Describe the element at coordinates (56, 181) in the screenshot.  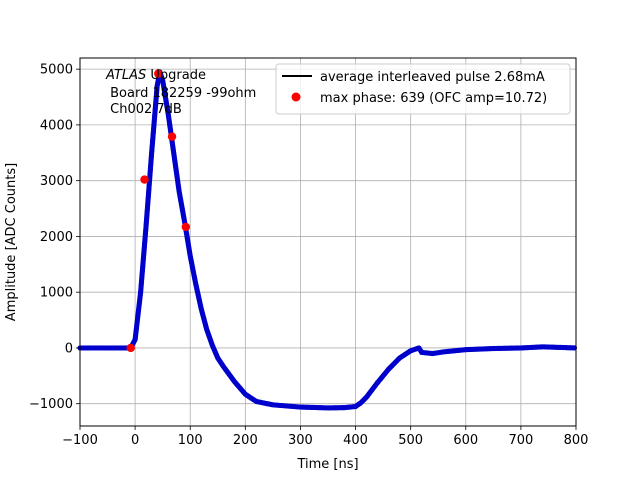
I see `y-tick-label: 3000` at that location.